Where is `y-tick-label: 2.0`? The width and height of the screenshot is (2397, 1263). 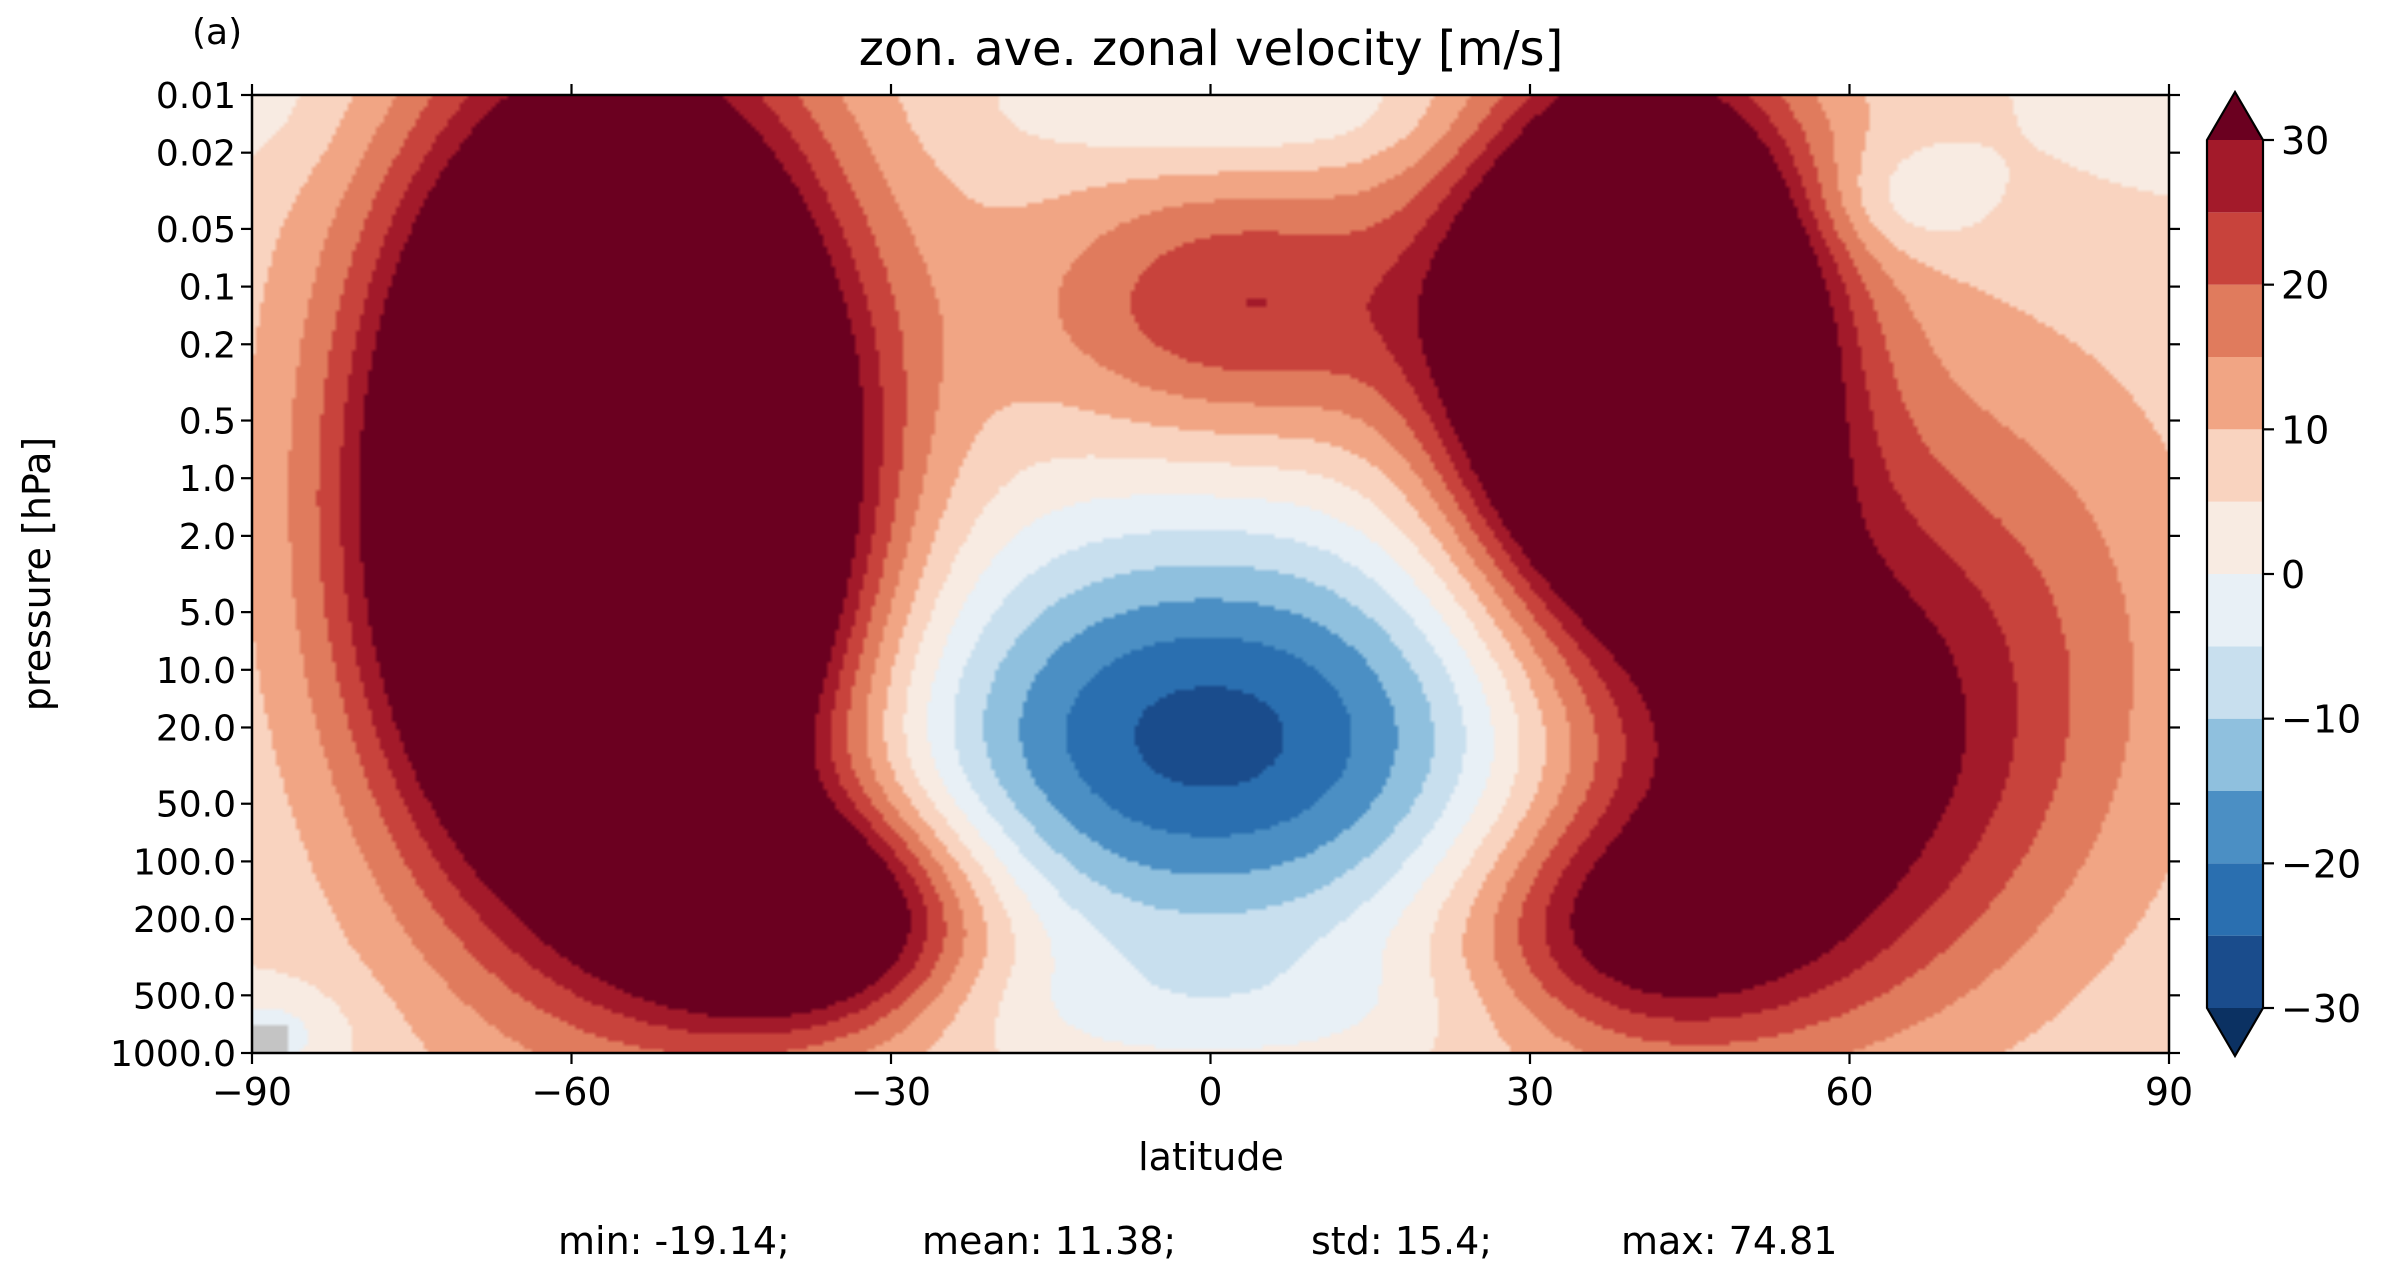
y-tick-label: 2.0 is located at coordinates (207, 537).